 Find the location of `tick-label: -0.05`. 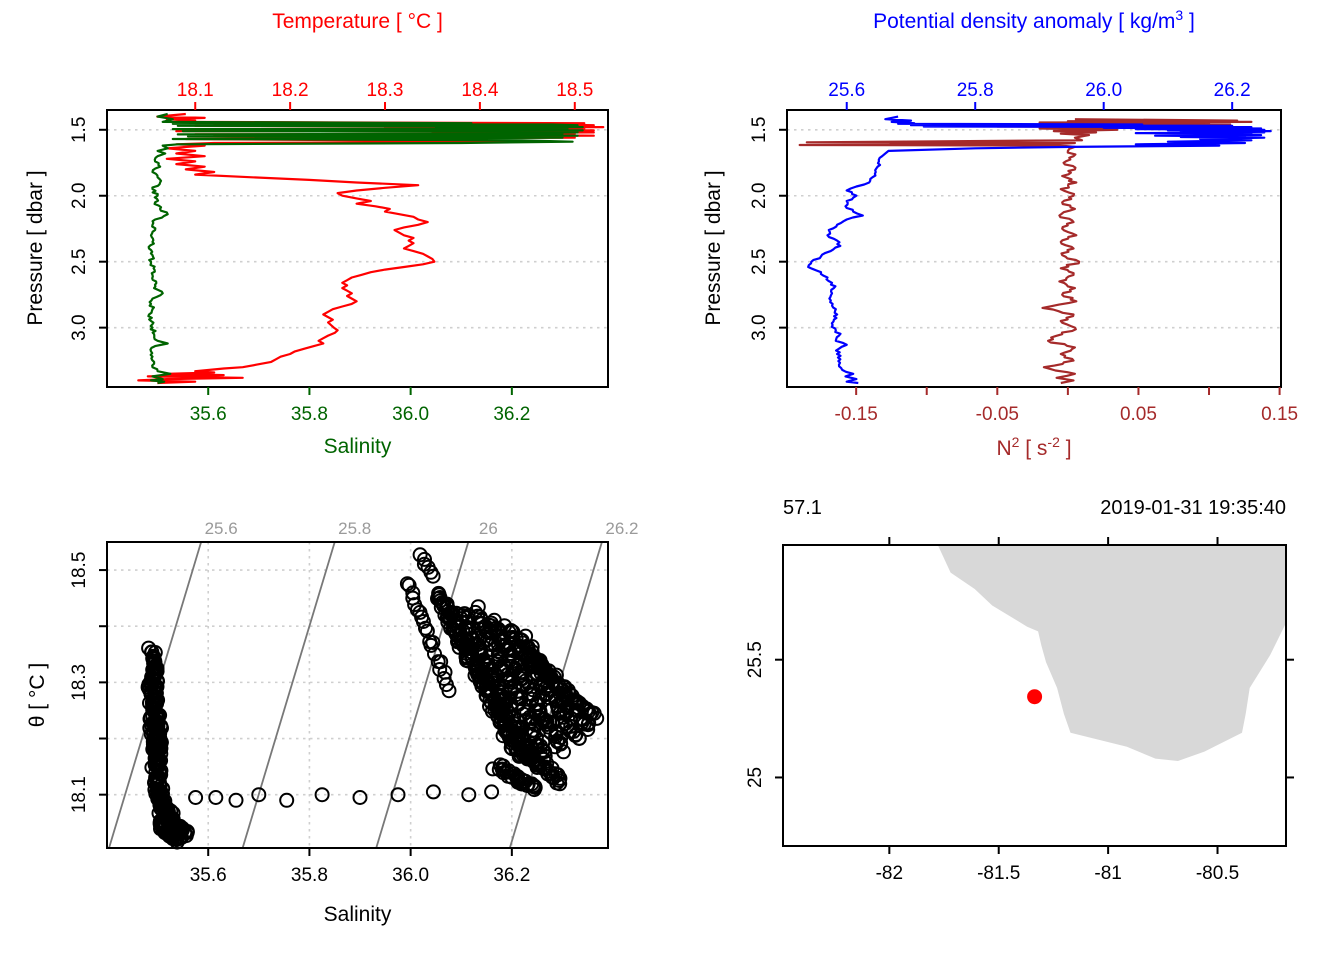

tick-label: -0.05 is located at coordinates (997, 414).